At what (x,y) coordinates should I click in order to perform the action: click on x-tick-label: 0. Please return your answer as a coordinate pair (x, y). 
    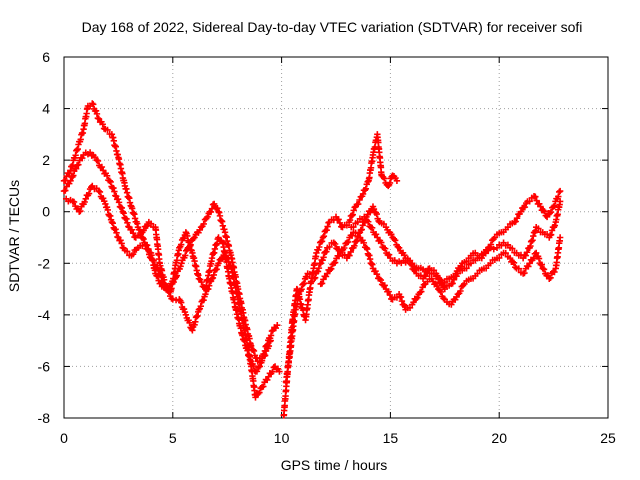
    Looking at the image, I should click on (64, 438).